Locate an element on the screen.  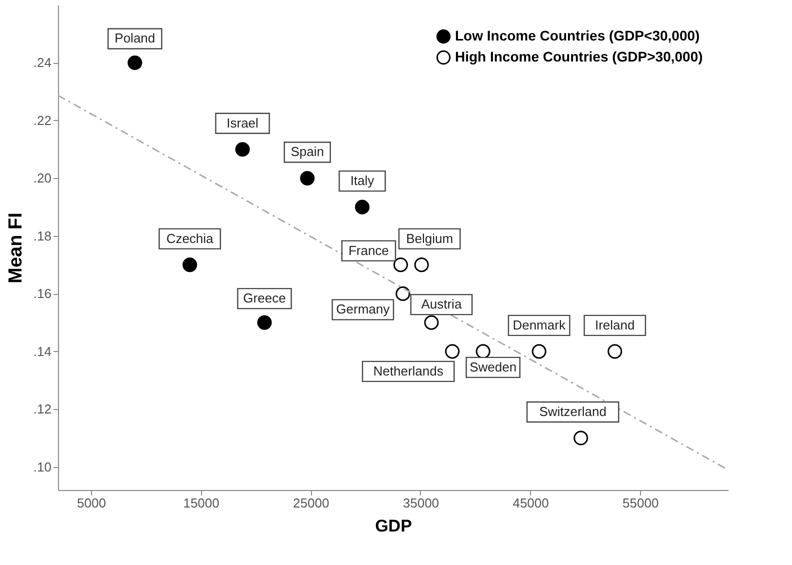
y-tick-label: .14 is located at coordinates (42, 351).